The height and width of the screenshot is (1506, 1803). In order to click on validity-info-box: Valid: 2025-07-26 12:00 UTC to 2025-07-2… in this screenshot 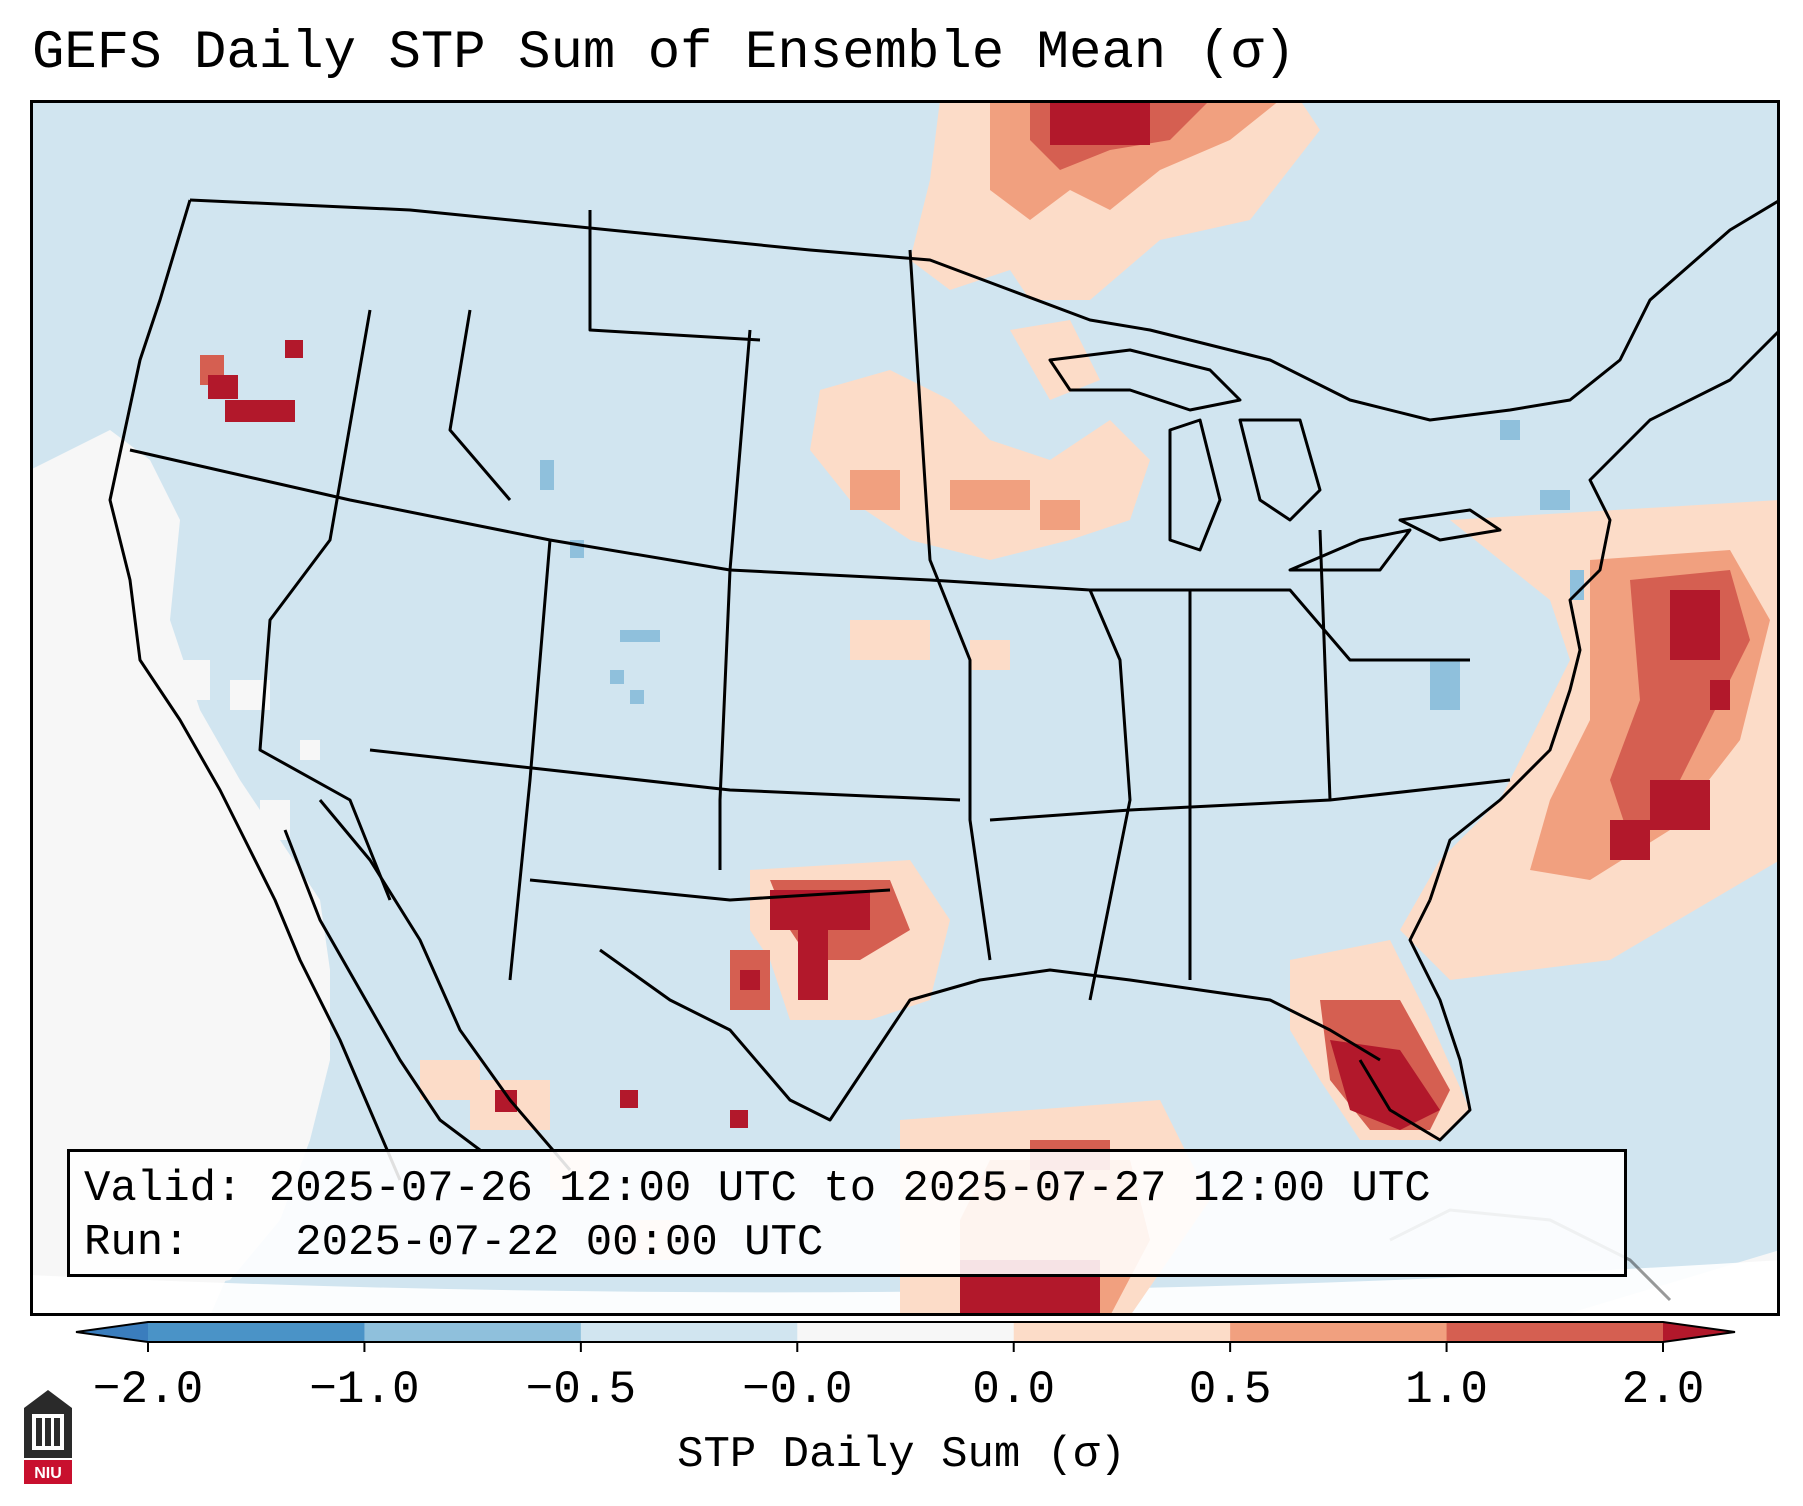, I will do `click(847, 1213)`.